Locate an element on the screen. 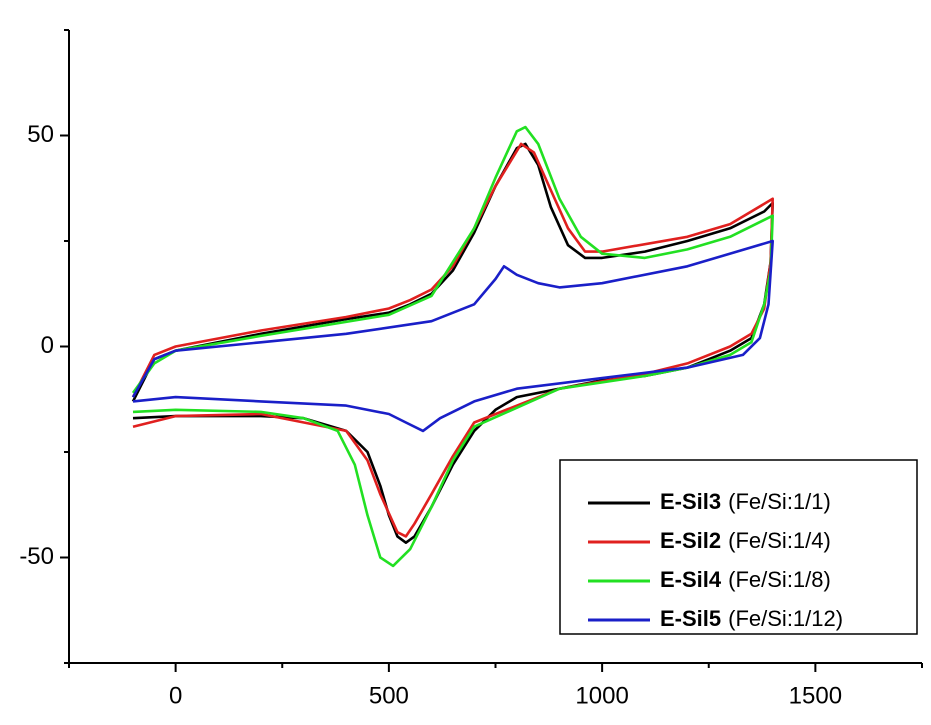  legend-label: E-Sil2 (Fe/Si:1/4) is located at coordinates (745, 540).